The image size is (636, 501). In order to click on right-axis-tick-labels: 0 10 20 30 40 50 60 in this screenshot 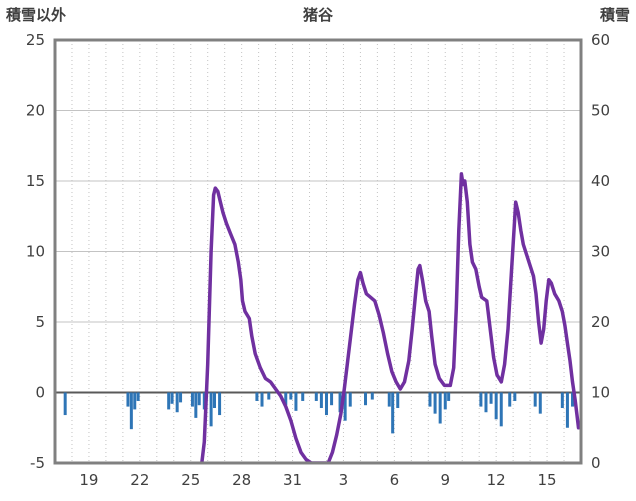, I will do `click(600, 251)`.